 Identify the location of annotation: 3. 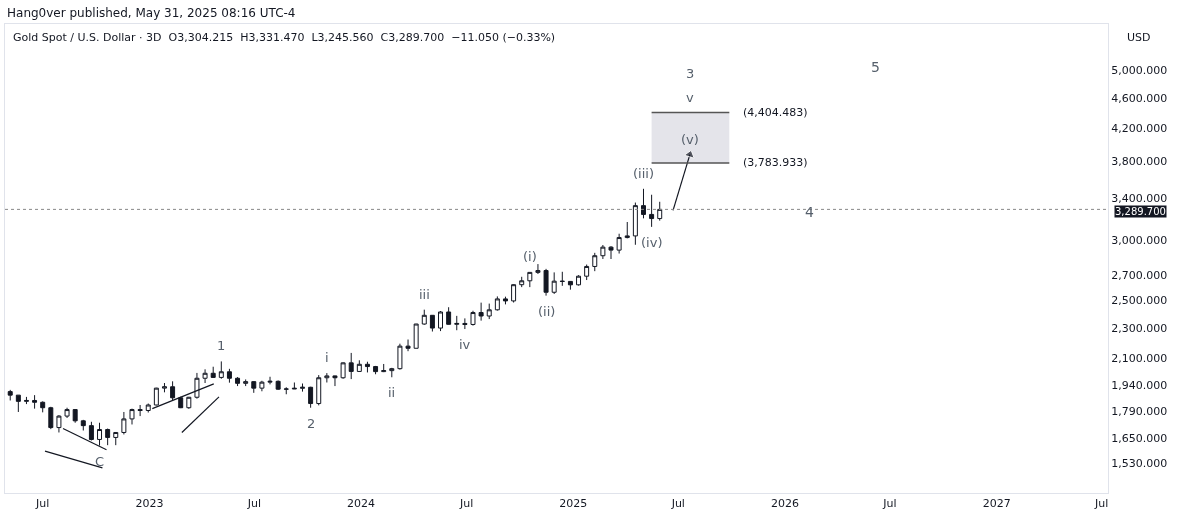
(690, 73).